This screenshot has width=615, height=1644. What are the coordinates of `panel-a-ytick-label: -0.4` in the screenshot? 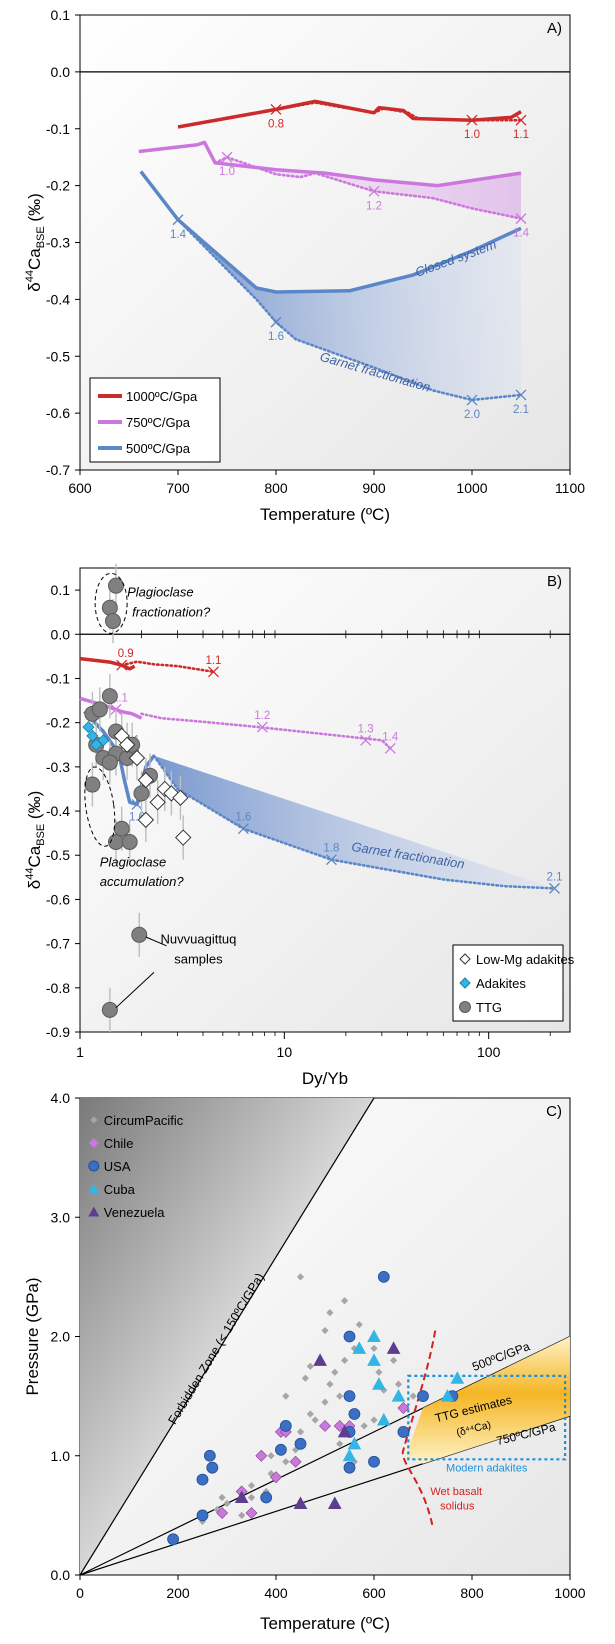 It's located at (58, 299).